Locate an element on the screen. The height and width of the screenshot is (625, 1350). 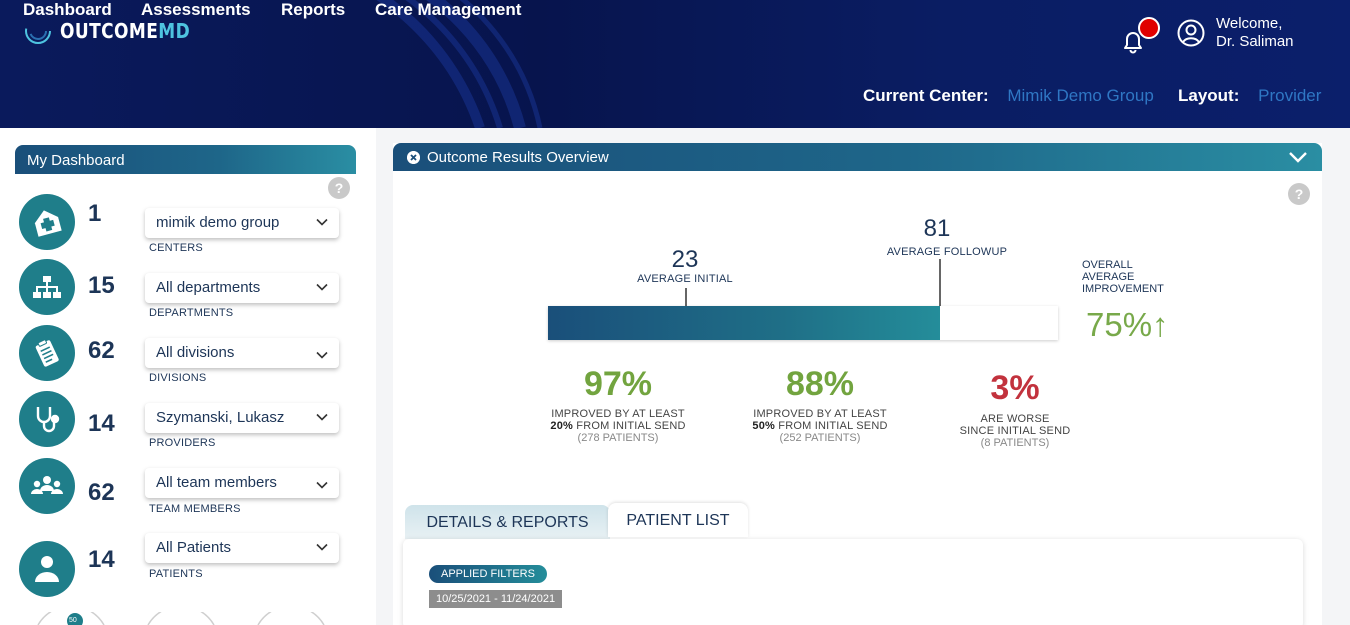
desc-bold: 20% is located at coordinates (562, 426).